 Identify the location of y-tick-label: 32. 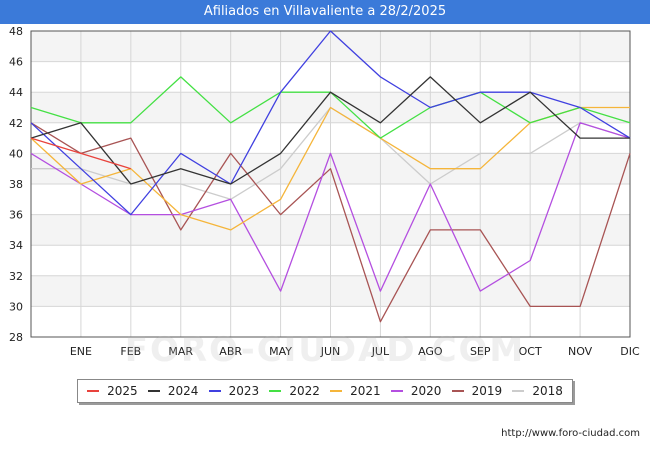
(16, 276).